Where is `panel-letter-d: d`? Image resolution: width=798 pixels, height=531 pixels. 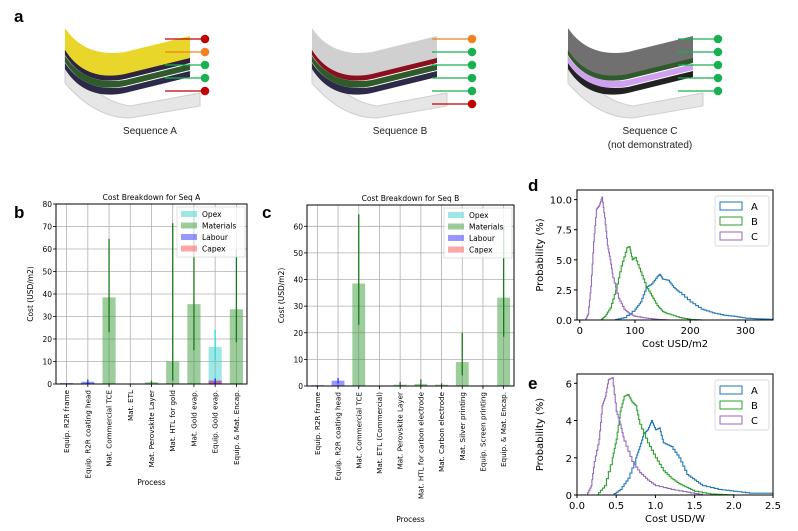
panel-letter-d: d is located at coordinates (533, 185).